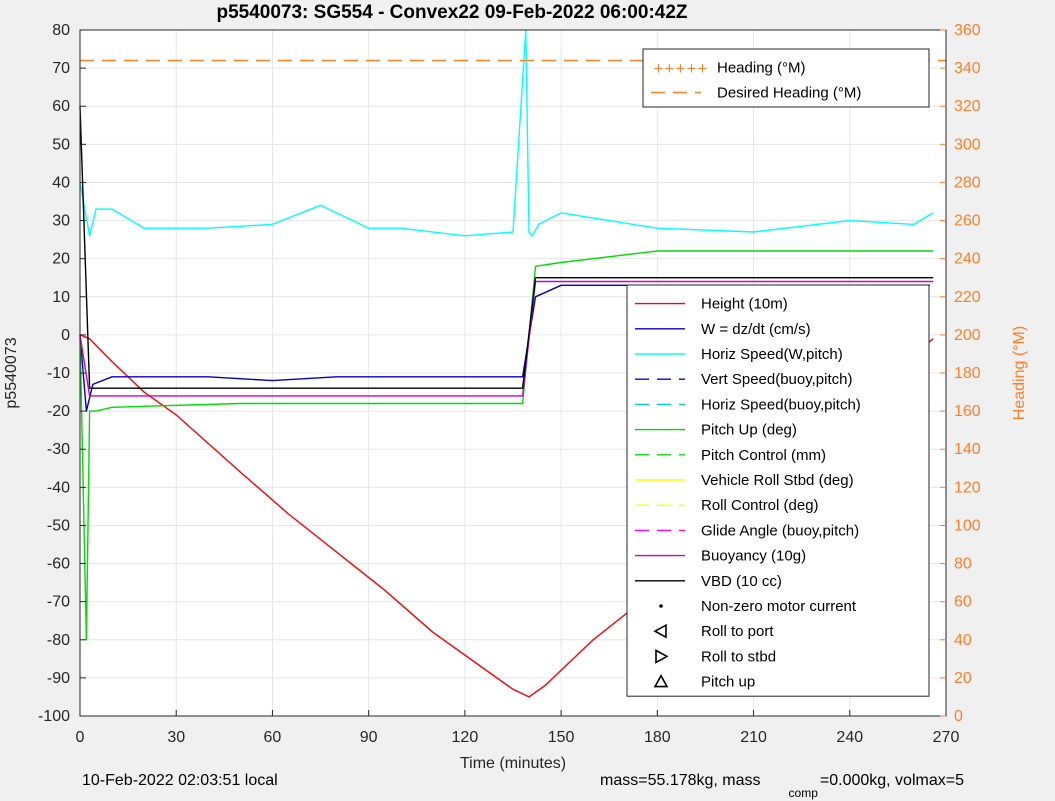  I want to click on y2-tick-label: 40, so click(963, 640).